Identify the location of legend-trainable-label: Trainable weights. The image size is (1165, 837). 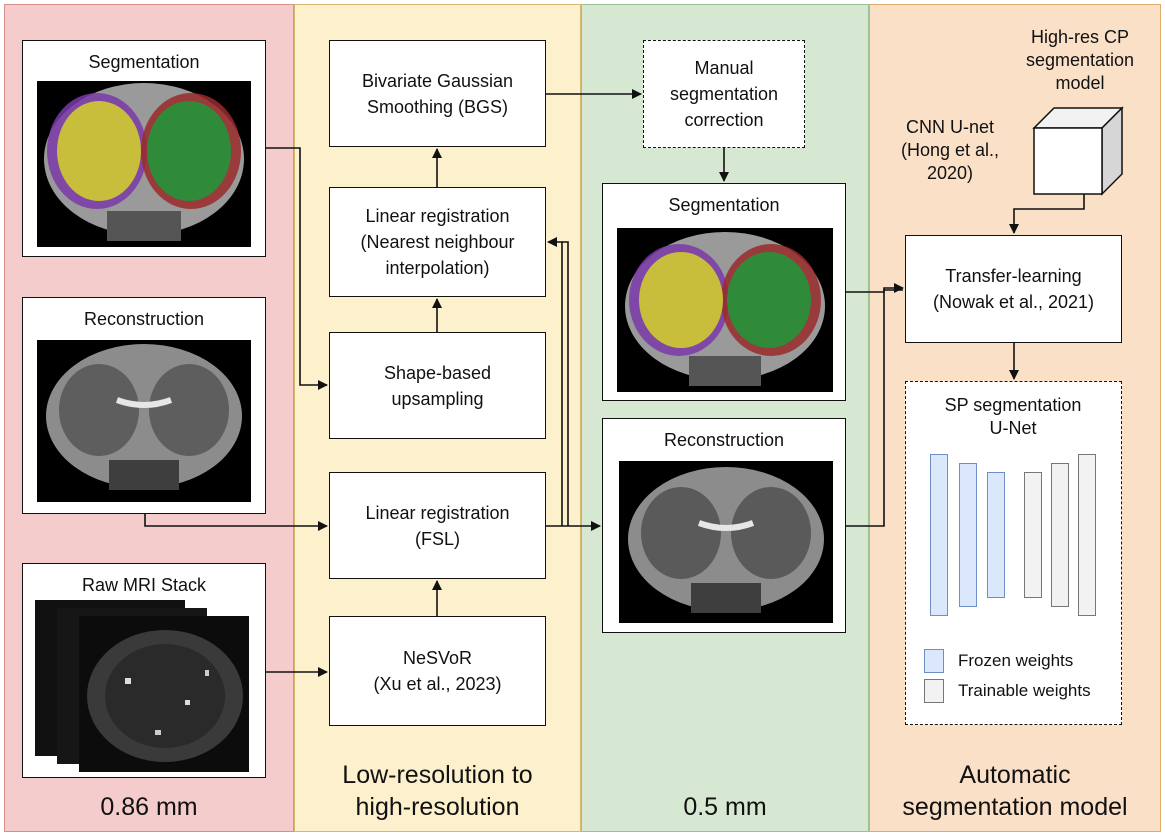
(1024, 690).